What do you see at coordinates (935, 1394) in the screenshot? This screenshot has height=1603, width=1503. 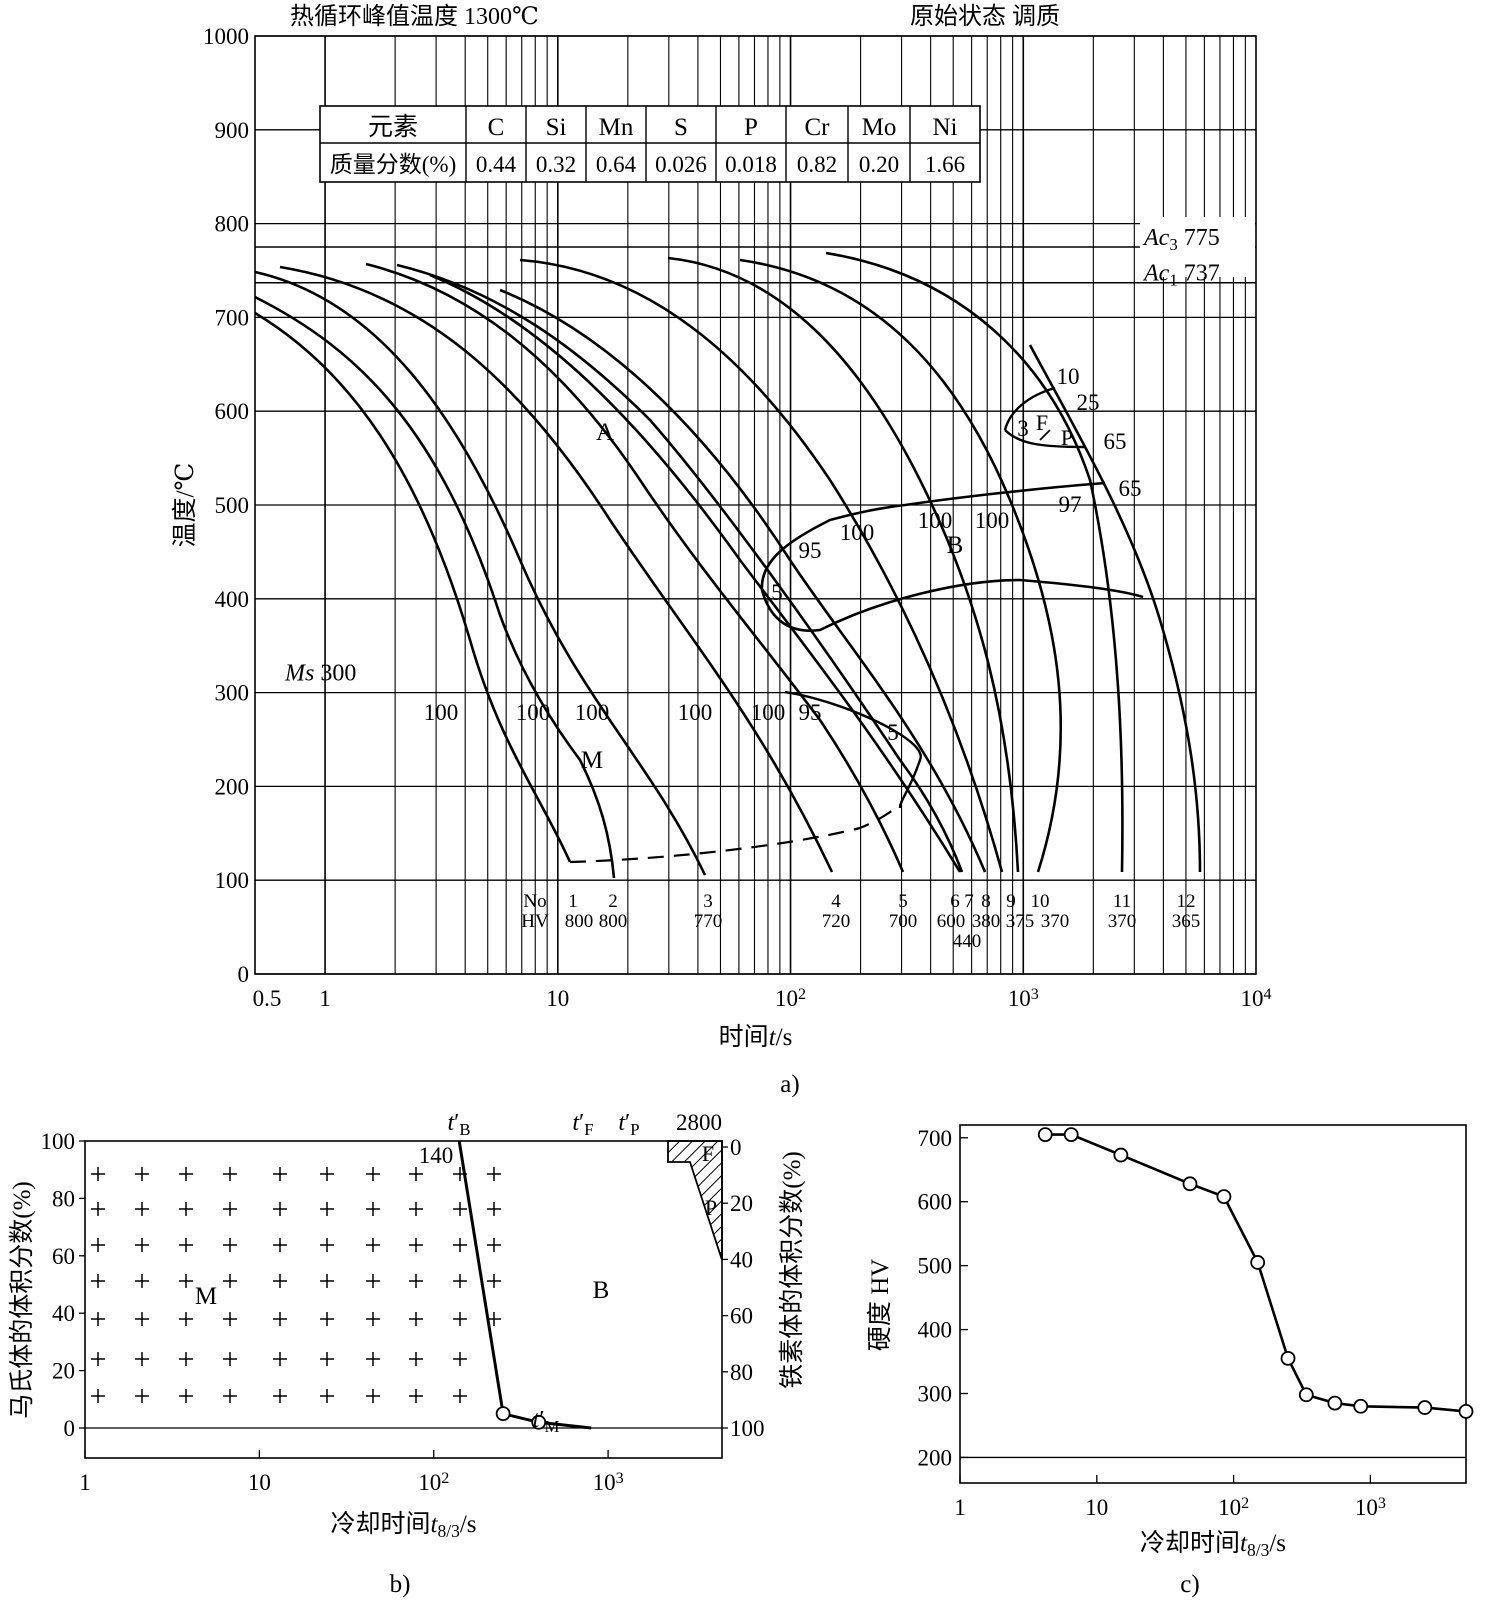 I see `c-y-tick-label: 300` at bounding box center [935, 1394].